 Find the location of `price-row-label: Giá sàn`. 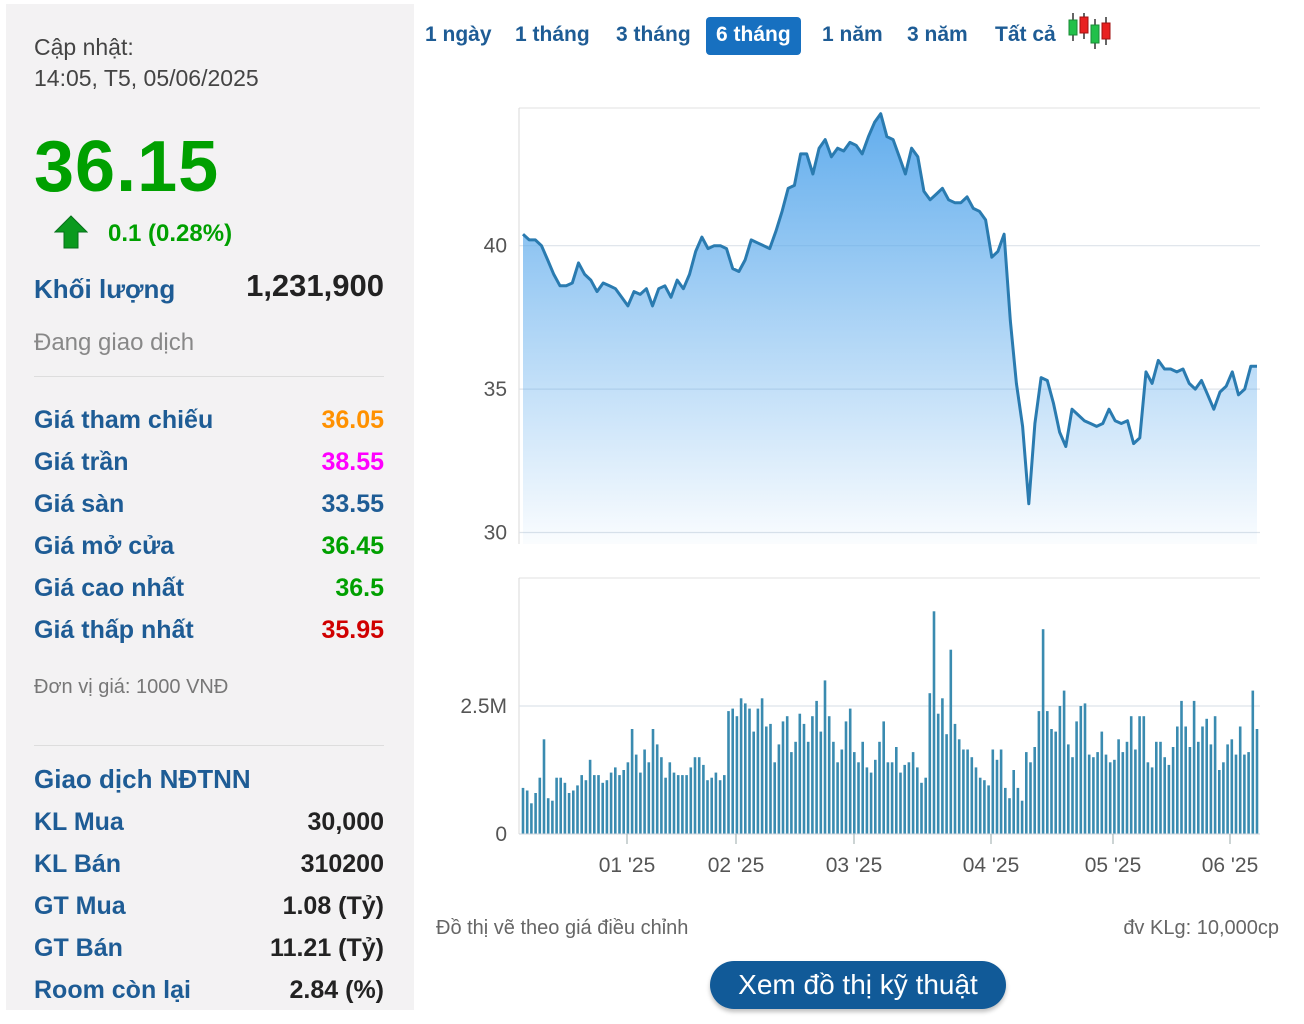

price-row-label: Giá sàn is located at coordinates (79, 504).